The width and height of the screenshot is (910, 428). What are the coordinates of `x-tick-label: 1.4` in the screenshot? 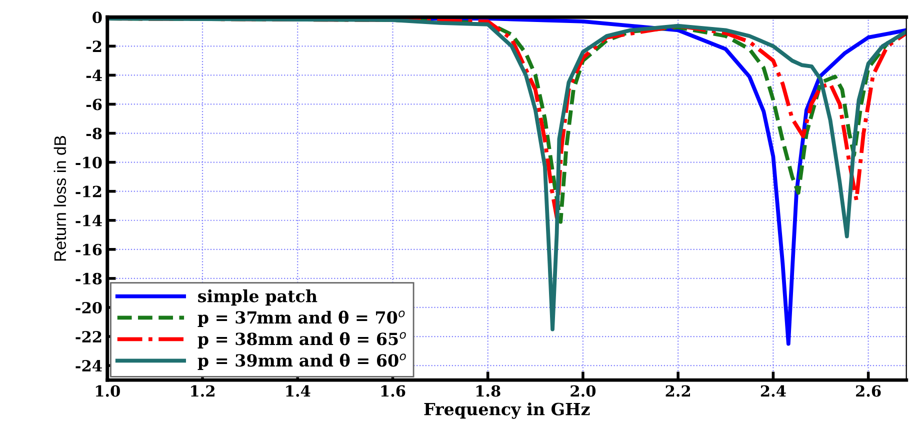 It's located at (298, 391).